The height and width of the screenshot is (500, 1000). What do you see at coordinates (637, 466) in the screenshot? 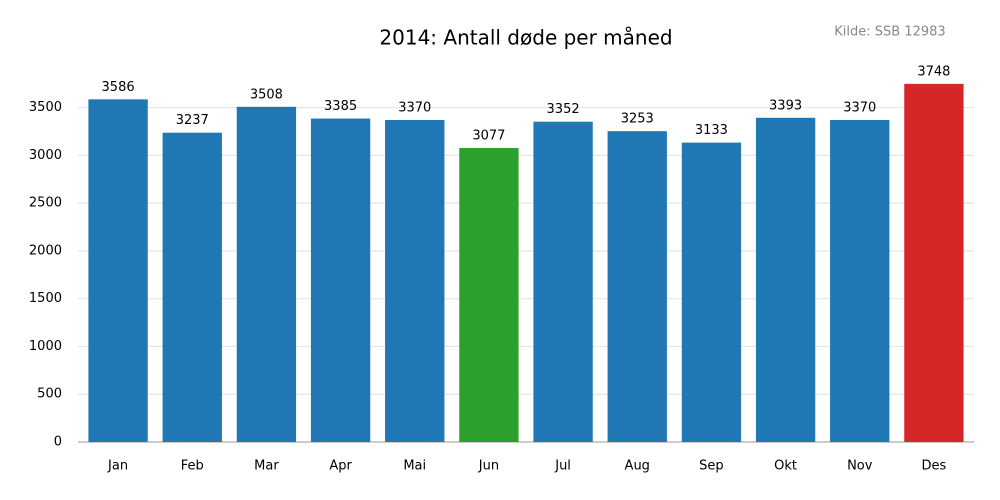
I see `x-tick-label: Aug` at bounding box center [637, 466].